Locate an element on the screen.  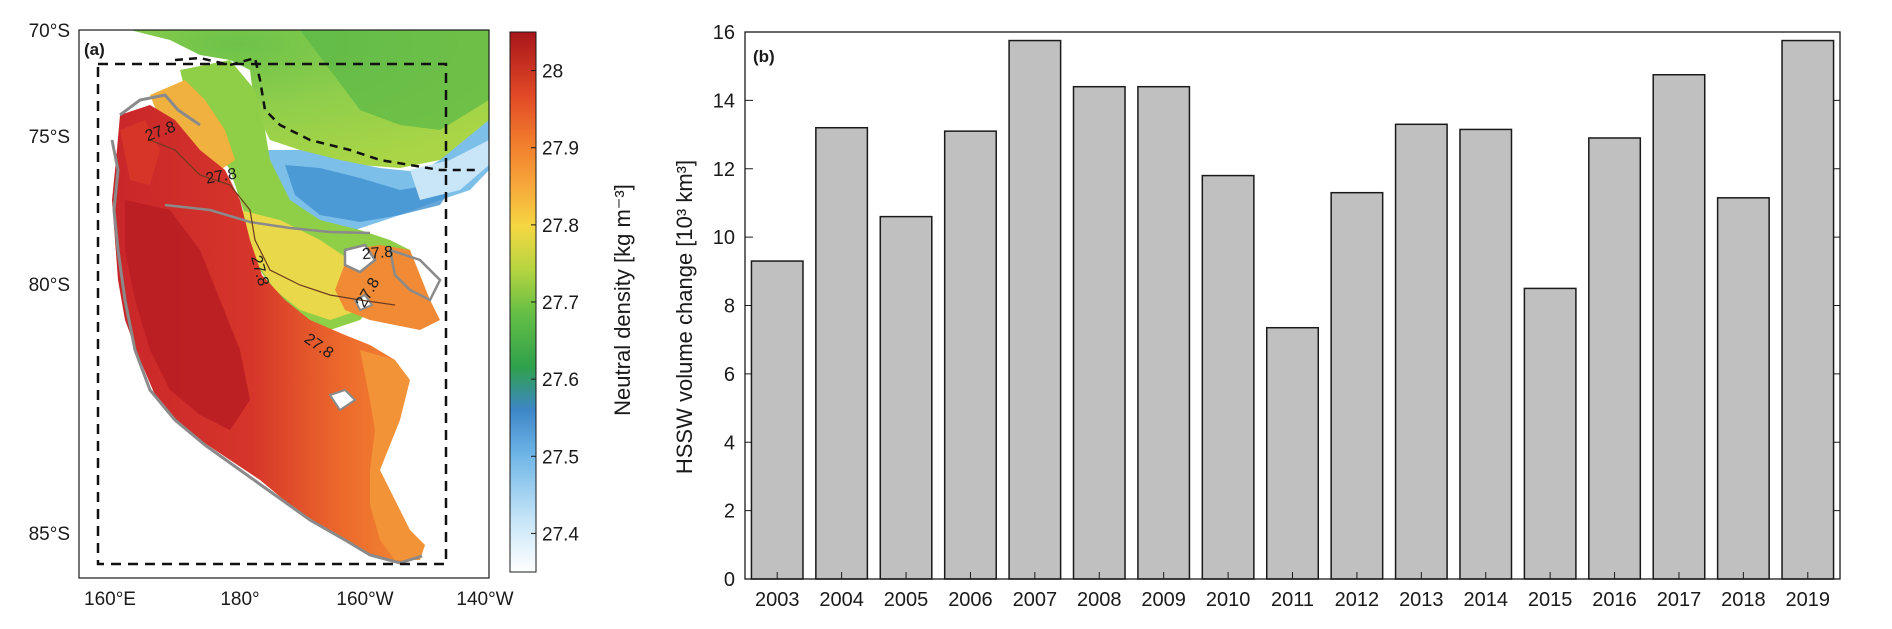
bar-2012 is located at coordinates (1357, 385).